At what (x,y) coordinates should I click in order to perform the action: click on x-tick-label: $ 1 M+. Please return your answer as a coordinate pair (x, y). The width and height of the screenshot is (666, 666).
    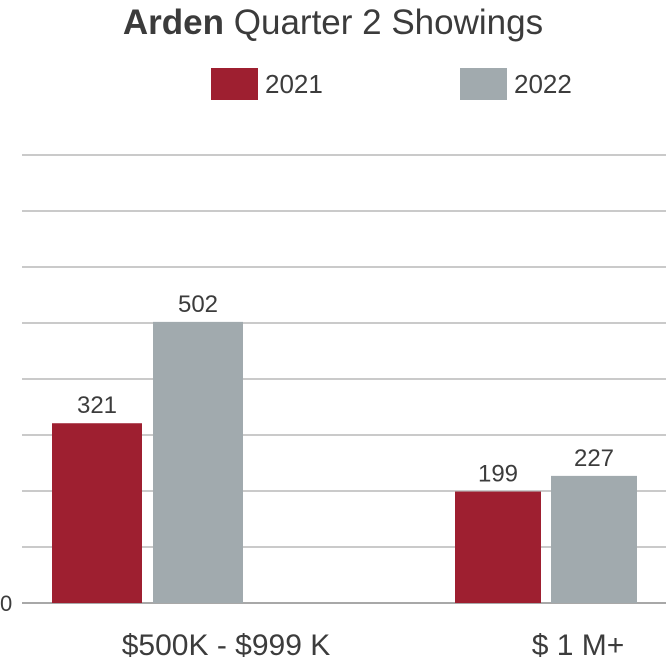
    Looking at the image, I should click on (578, 645).